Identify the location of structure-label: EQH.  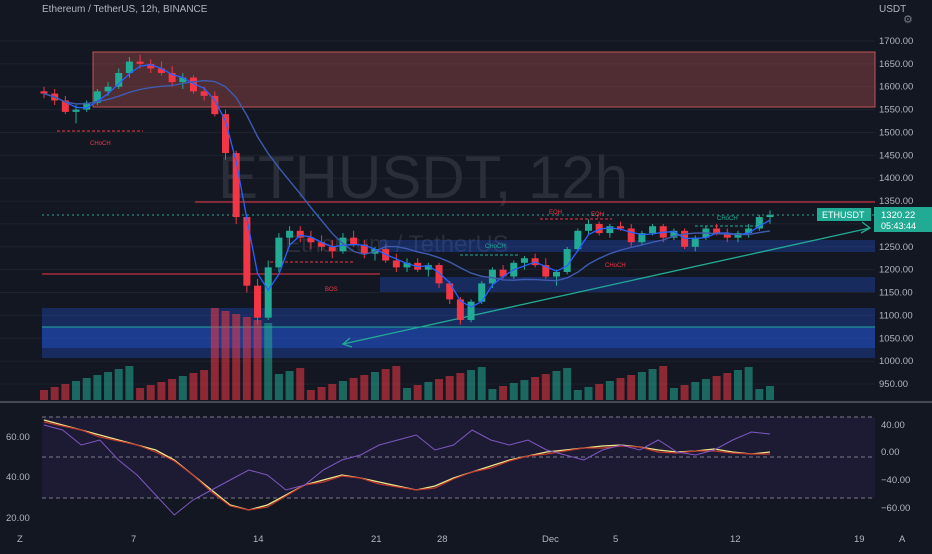
(555, 213).